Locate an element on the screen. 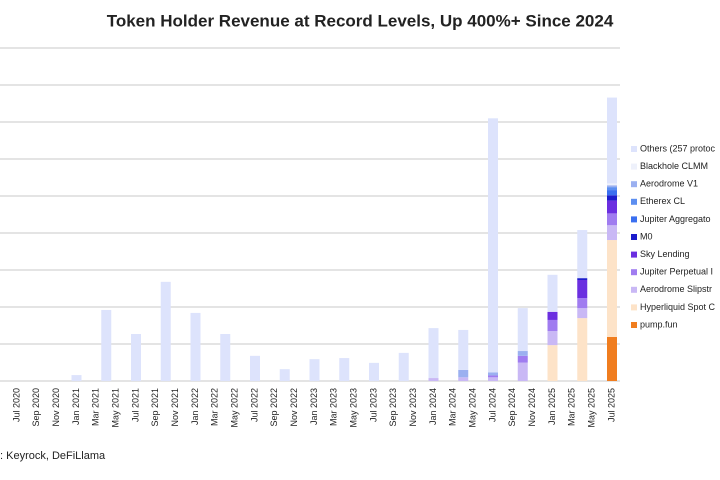 The height and width of the screenshot is (480, 720). x-tick-label: Mar 2025 is located at coordinates (572, 407).